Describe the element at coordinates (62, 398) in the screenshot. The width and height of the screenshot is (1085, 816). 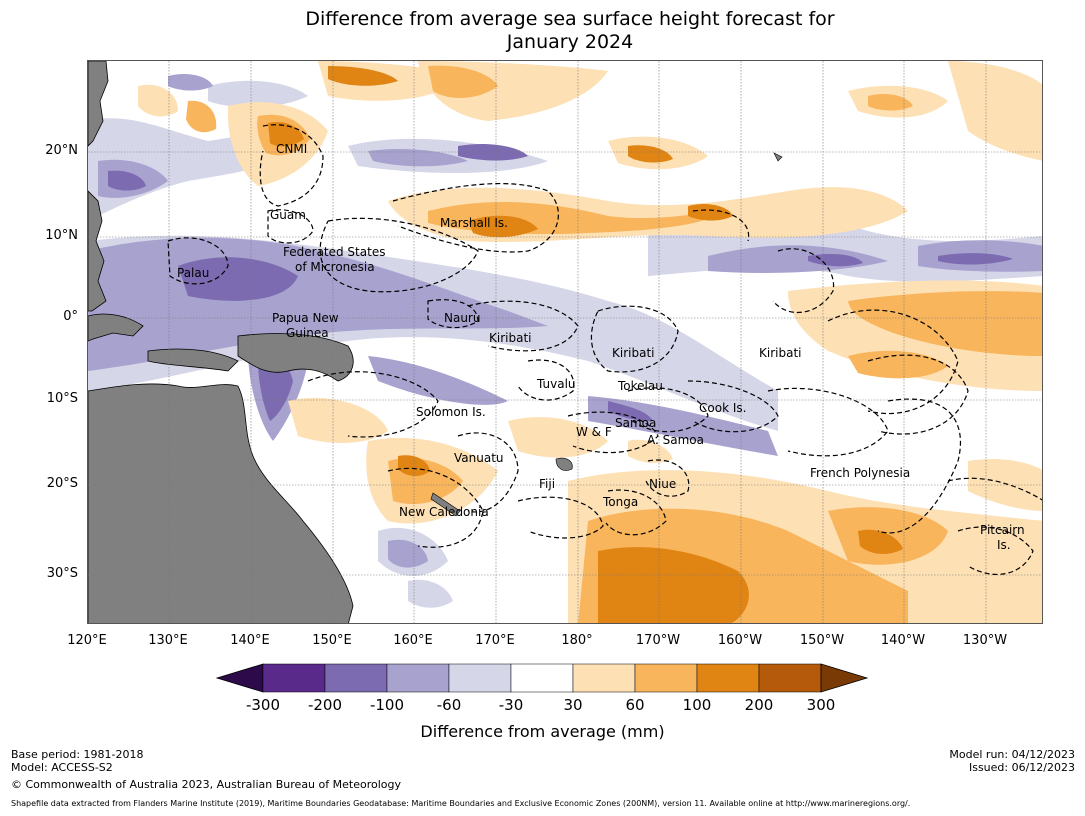
I see `lat-label-10s: 10°S` at that location.